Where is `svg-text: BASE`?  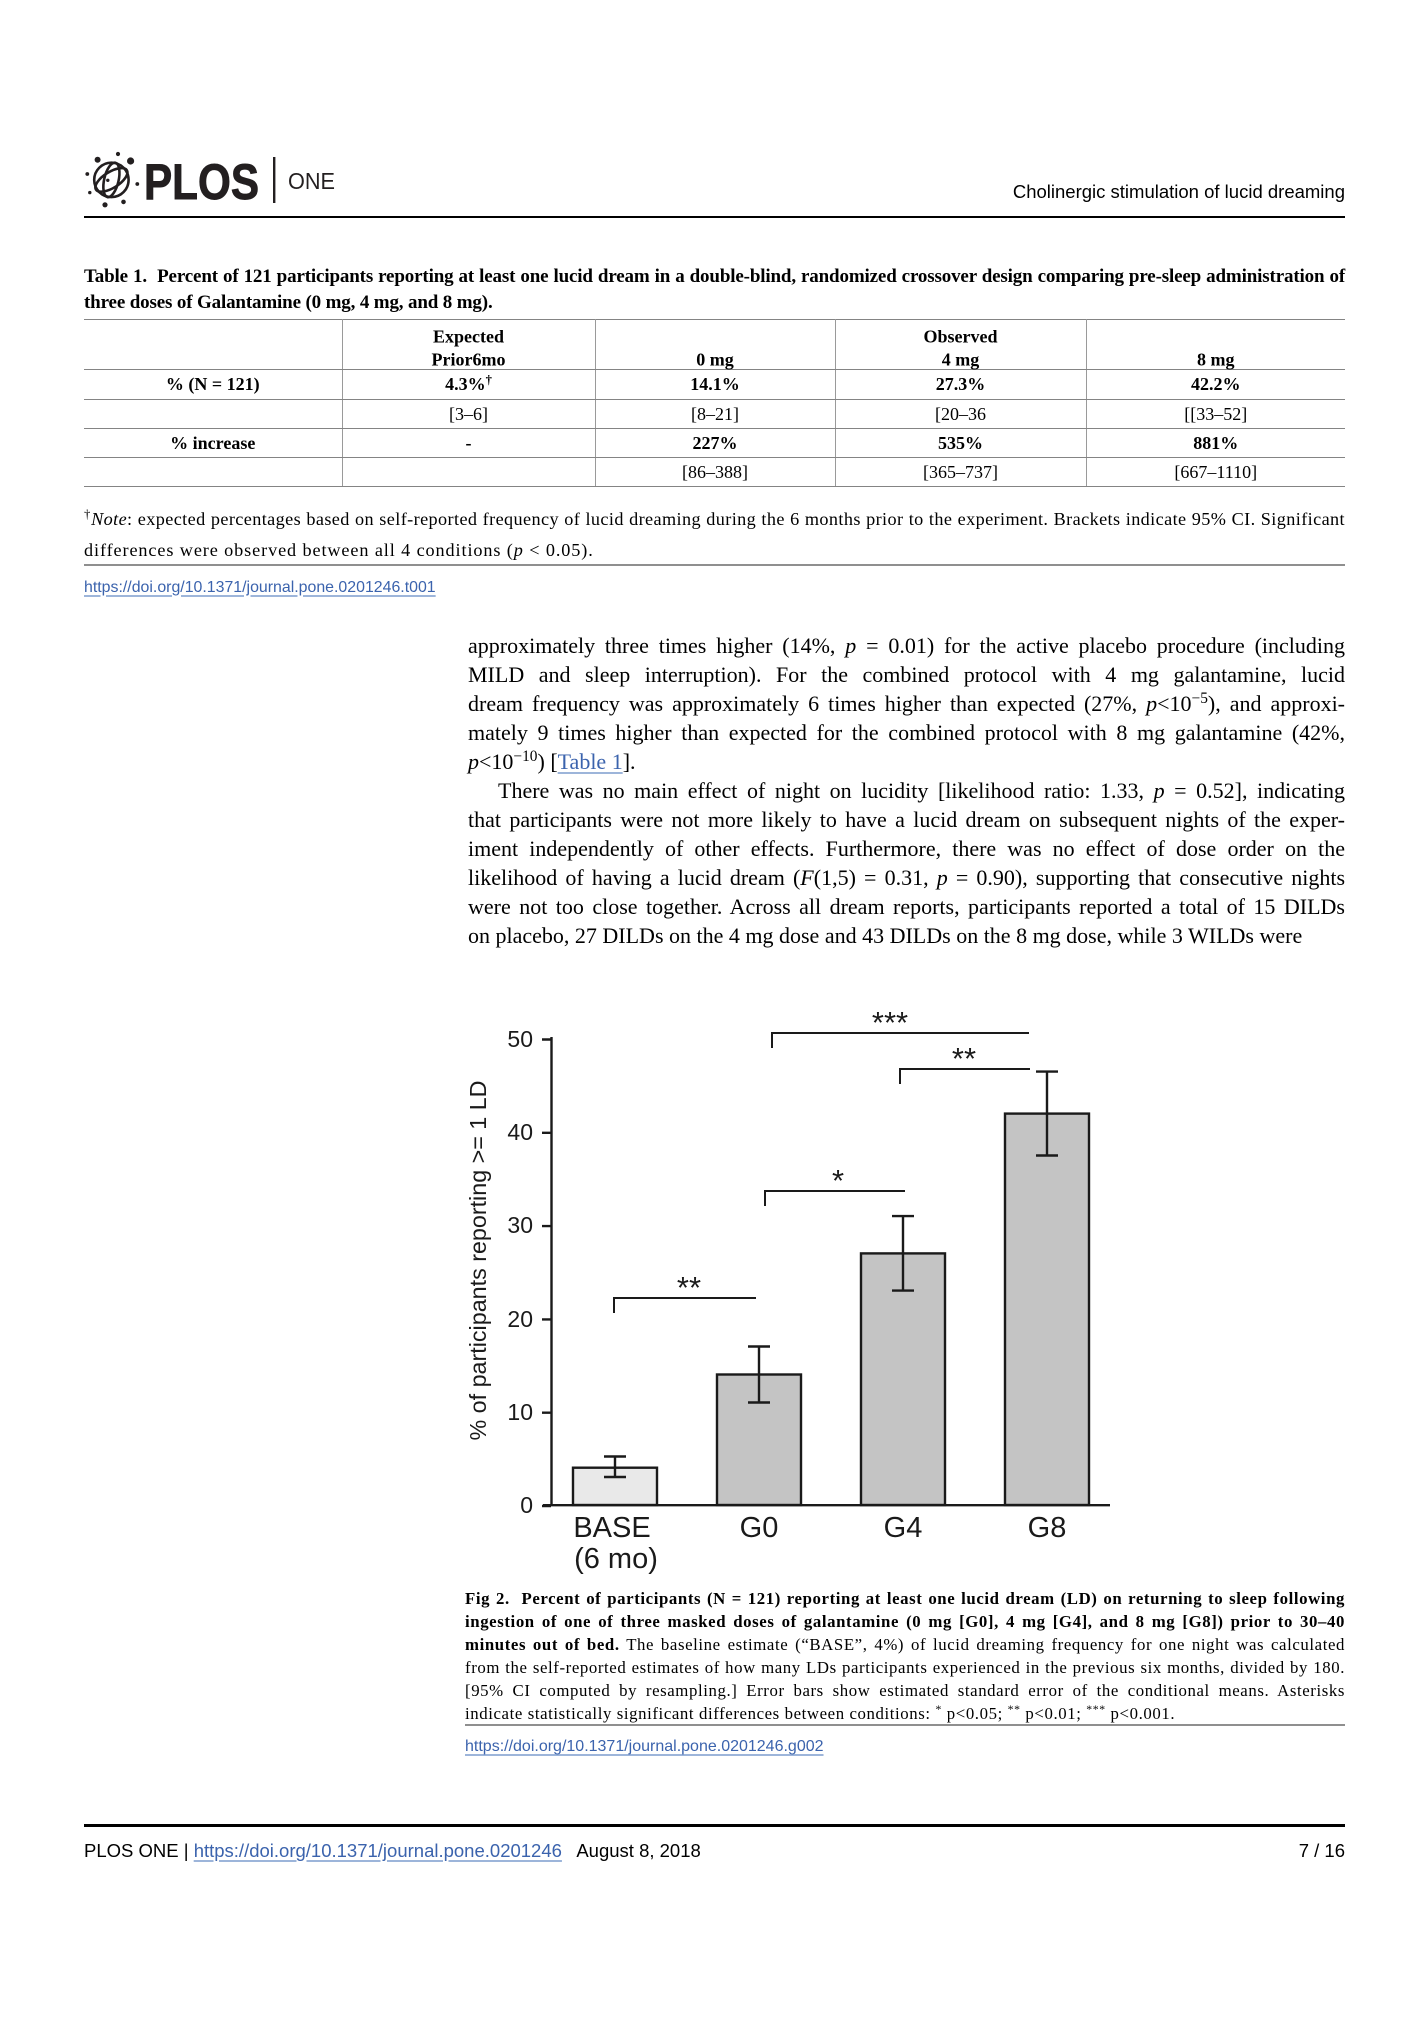 svg-text: BASE is located at coordinates (611, 1528).